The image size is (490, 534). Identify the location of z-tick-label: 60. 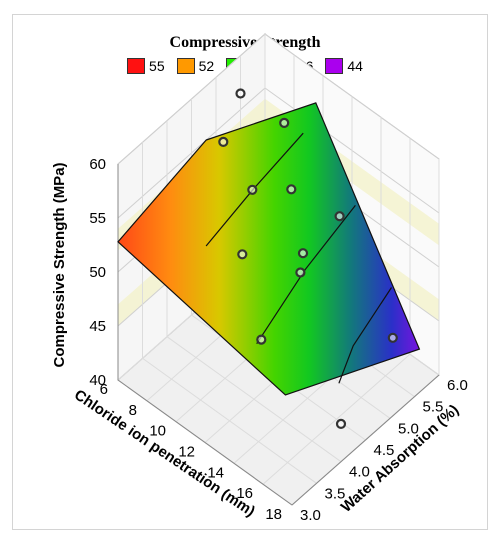
(97, 164).